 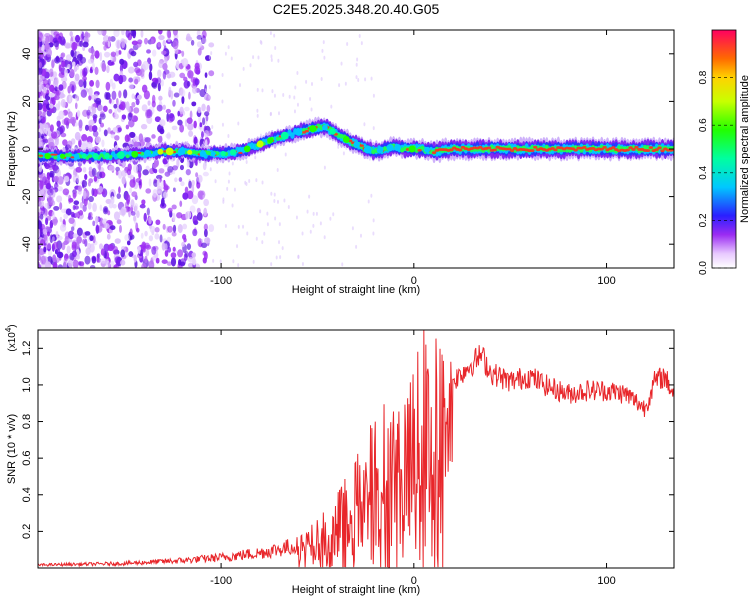 I want to click on snr-ytick-label: 0.6, so click(x=27, y=458).